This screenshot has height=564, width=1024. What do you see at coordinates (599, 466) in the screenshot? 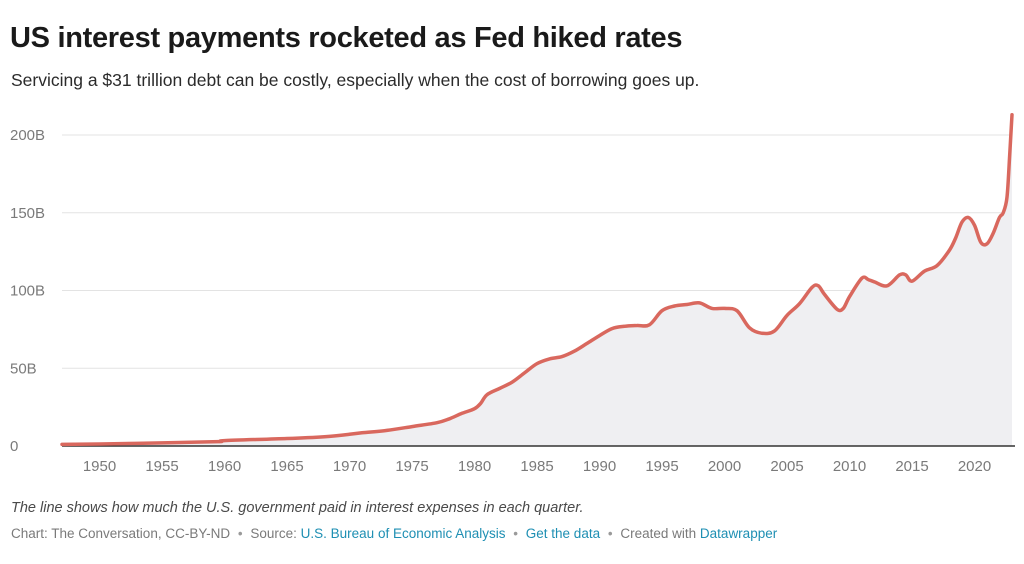
I see `x-tick-label: 1990` at bounding box center [599, 466].